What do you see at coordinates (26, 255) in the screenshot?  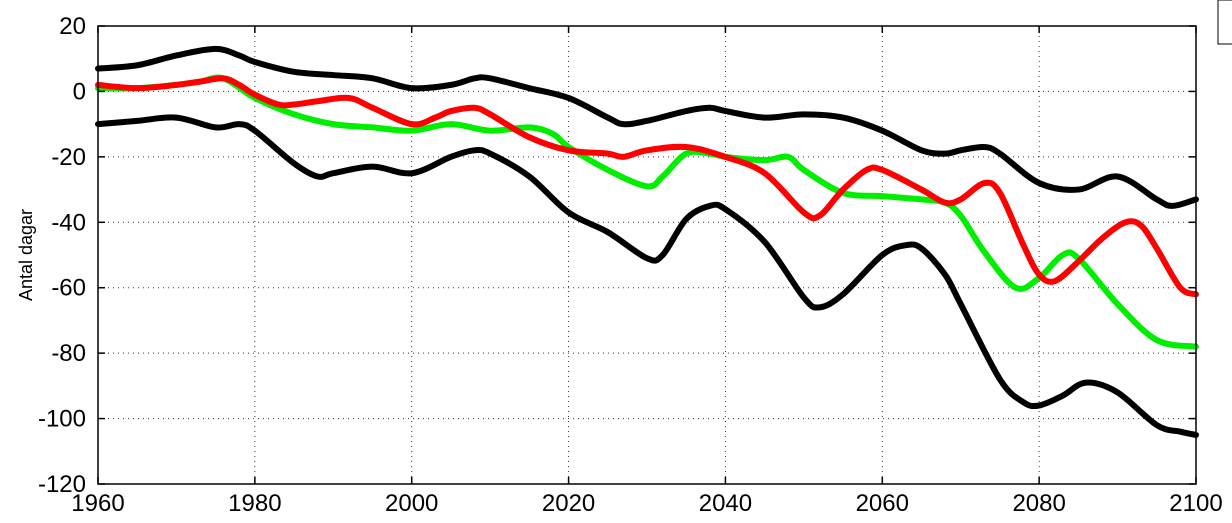 I see `y-axis-label: Antal dagar` at bounding box center [26, 255].